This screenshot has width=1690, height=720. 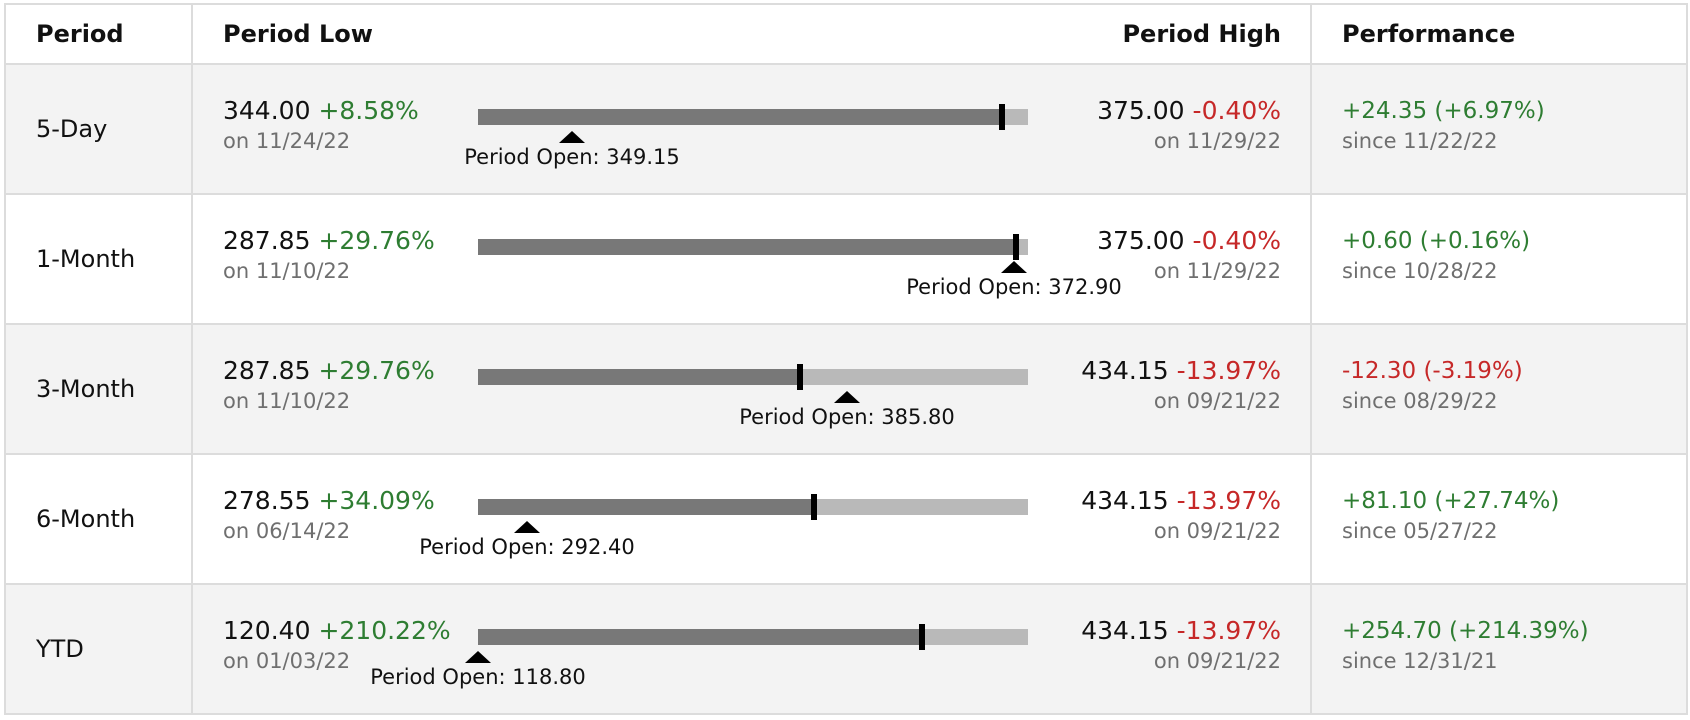 What do you see at coordinates (751, 34) in the screenshot?
I see `header-range: Period Low Period High` at bounding box center [751, 34].